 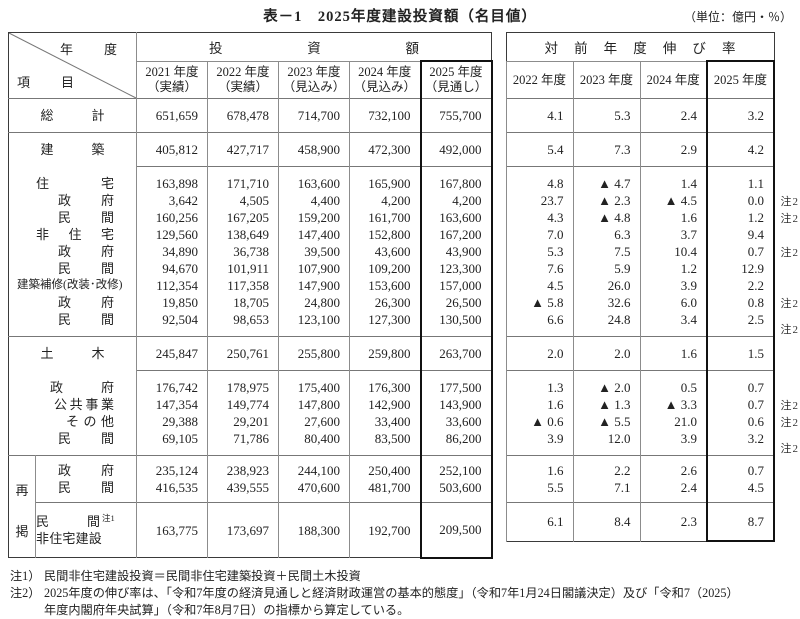 I want to click on header-row-group: 年 度 項 目 投資額, so click(x=250, y=65).